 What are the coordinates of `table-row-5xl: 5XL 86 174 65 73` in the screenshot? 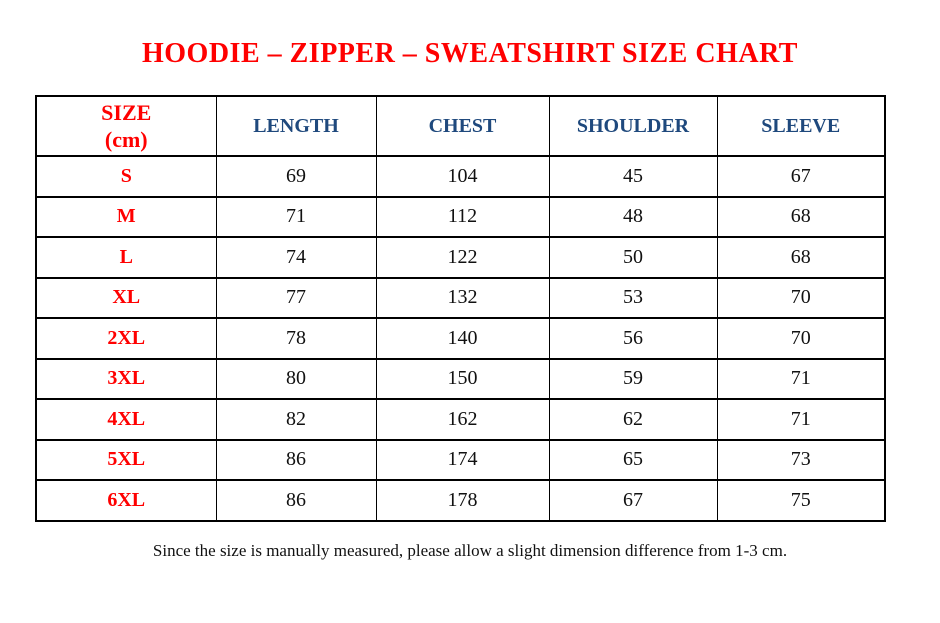 It's located at (460, 459).